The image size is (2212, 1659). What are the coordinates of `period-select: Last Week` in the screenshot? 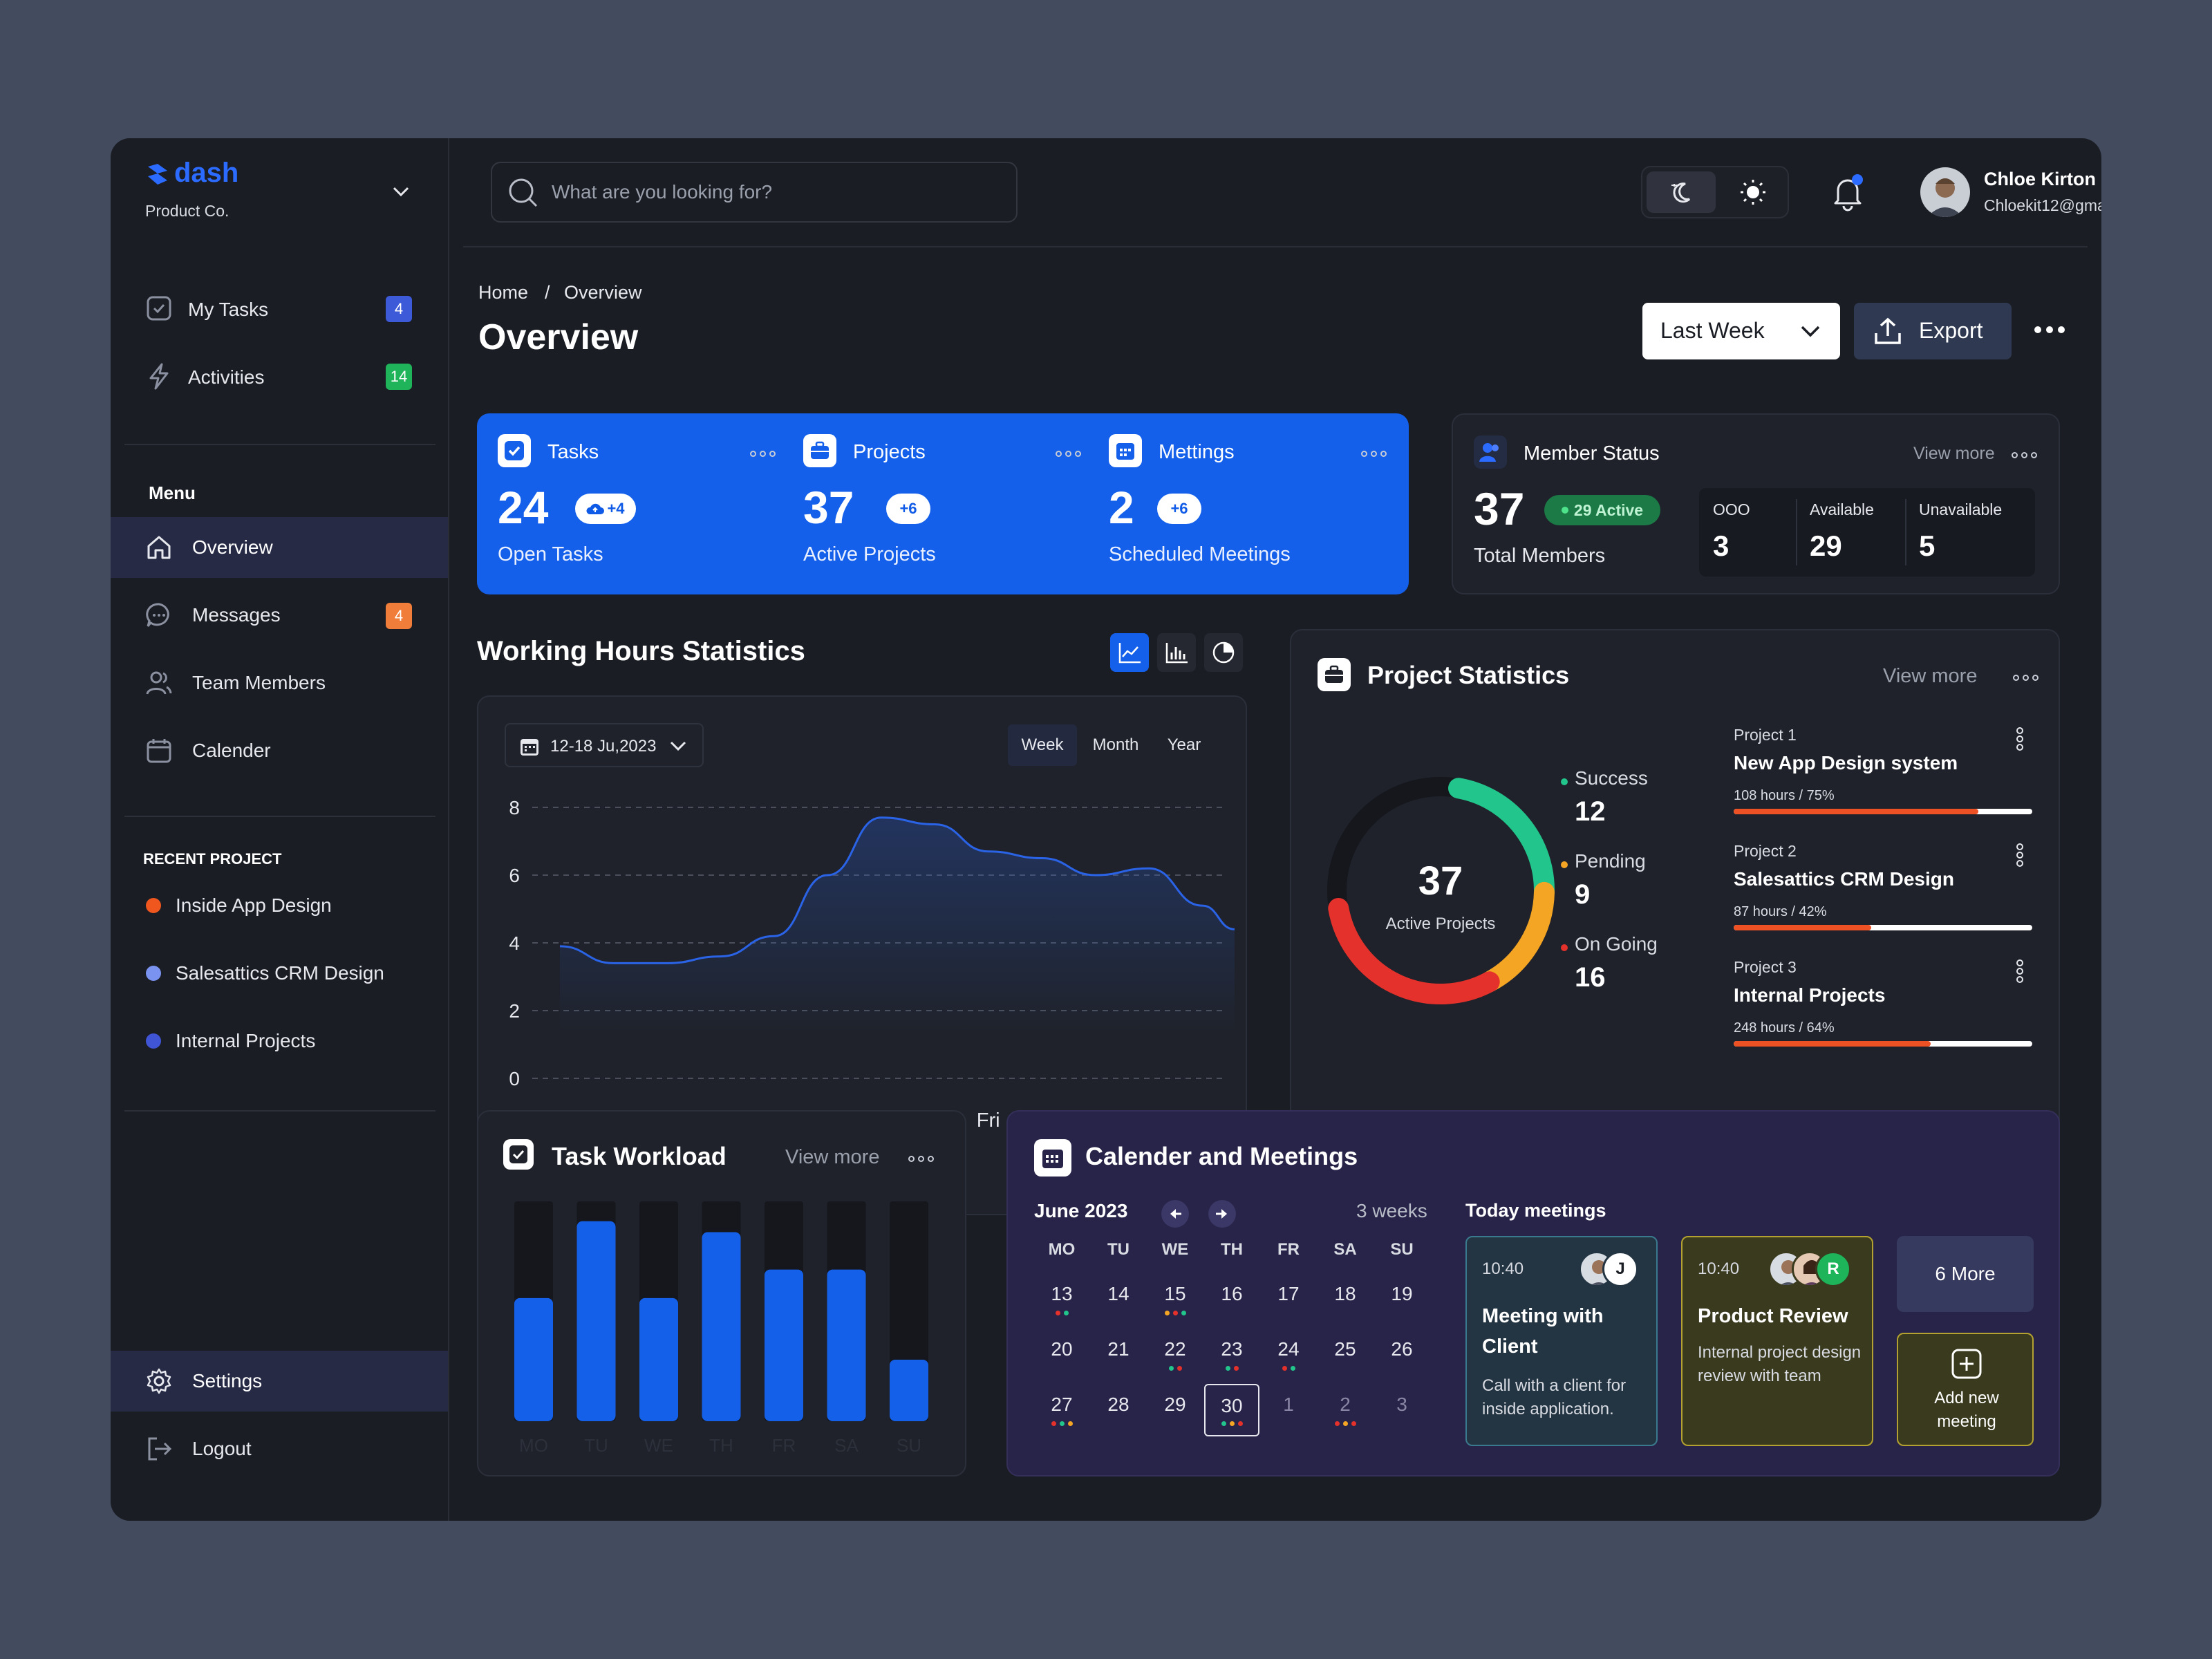 It's located at (1741, 331).